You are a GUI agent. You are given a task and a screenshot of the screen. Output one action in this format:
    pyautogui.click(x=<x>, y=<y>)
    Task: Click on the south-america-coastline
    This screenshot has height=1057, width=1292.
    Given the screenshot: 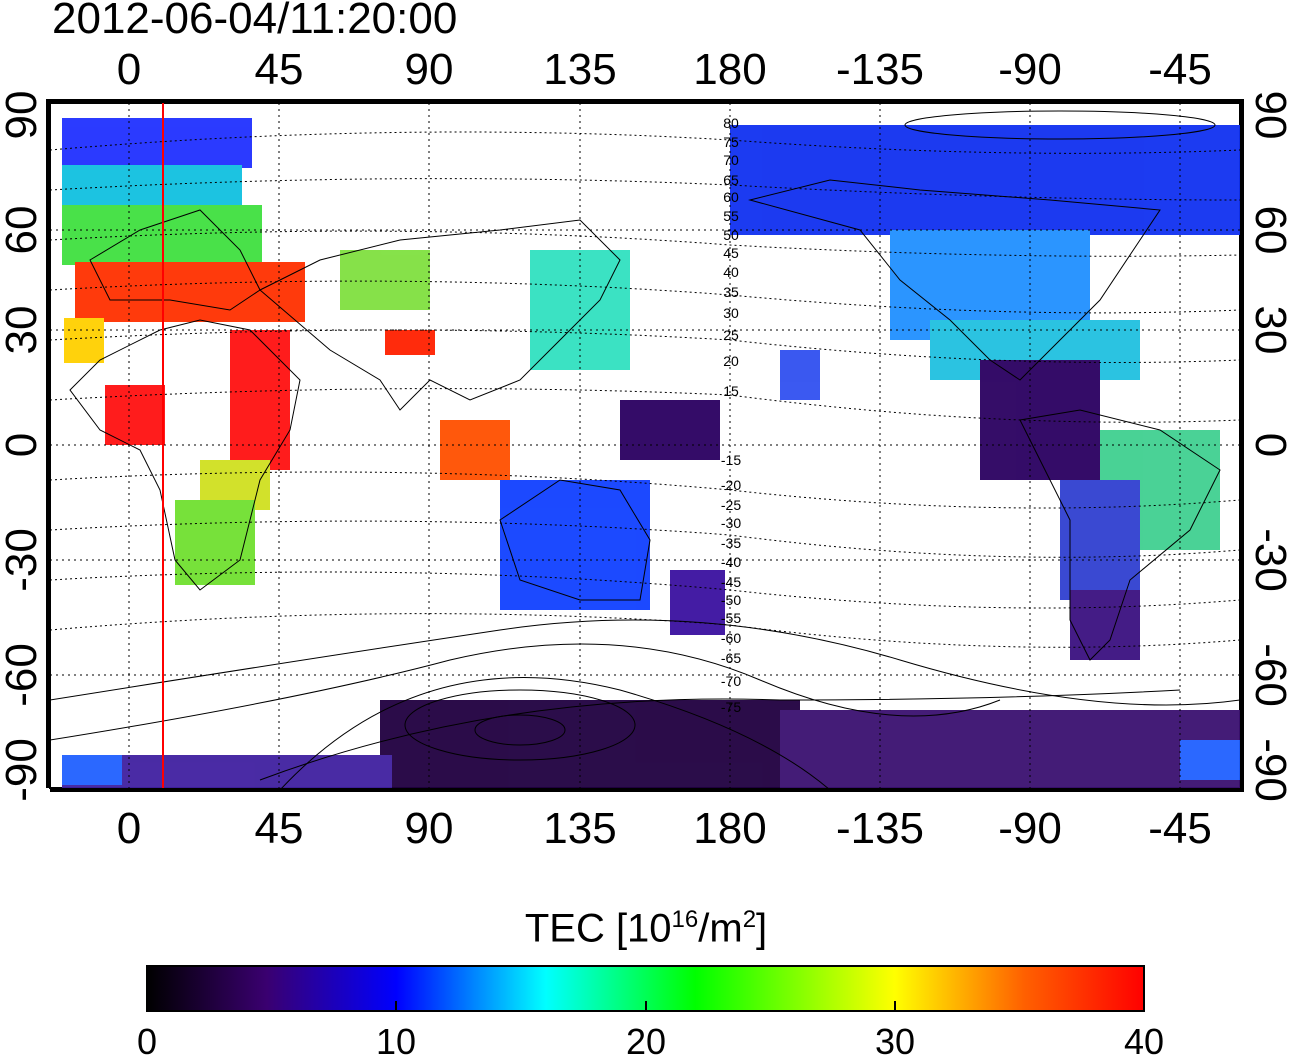 What is the action you would take?
    pyautogui.click(x=1120, y=535)
    